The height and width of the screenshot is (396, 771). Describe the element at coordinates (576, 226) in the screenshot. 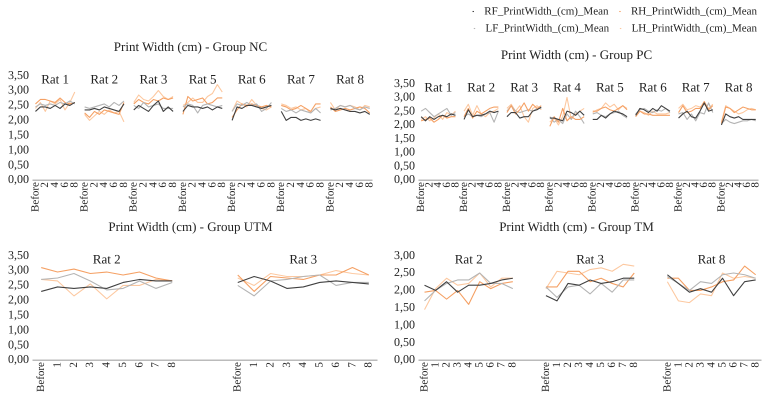

I see `chart-title: Print Width (cm) - Group TM` at that location.